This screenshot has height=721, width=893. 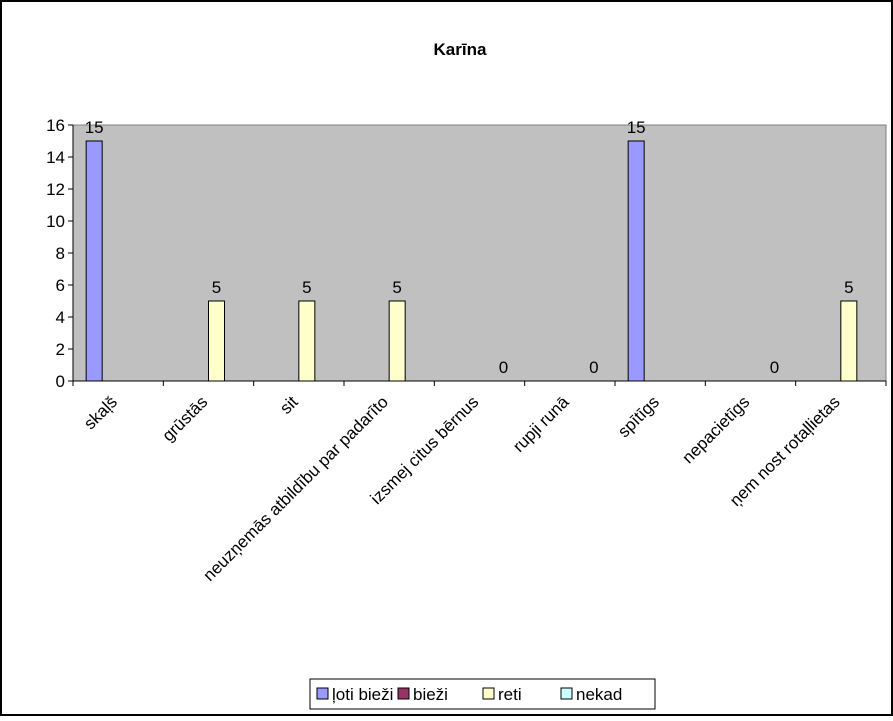 I want to click on legend: ļoti bieži bieži reti nekad, so click(x=482, y=694).